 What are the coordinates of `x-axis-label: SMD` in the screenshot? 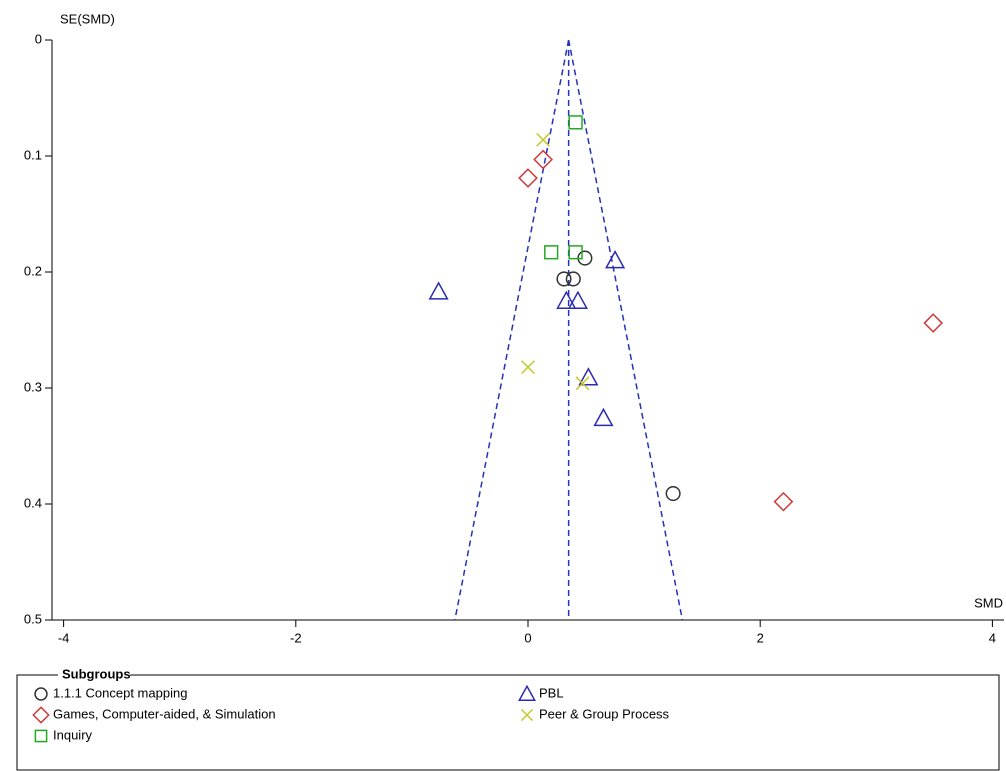 It's located at (988, 602).